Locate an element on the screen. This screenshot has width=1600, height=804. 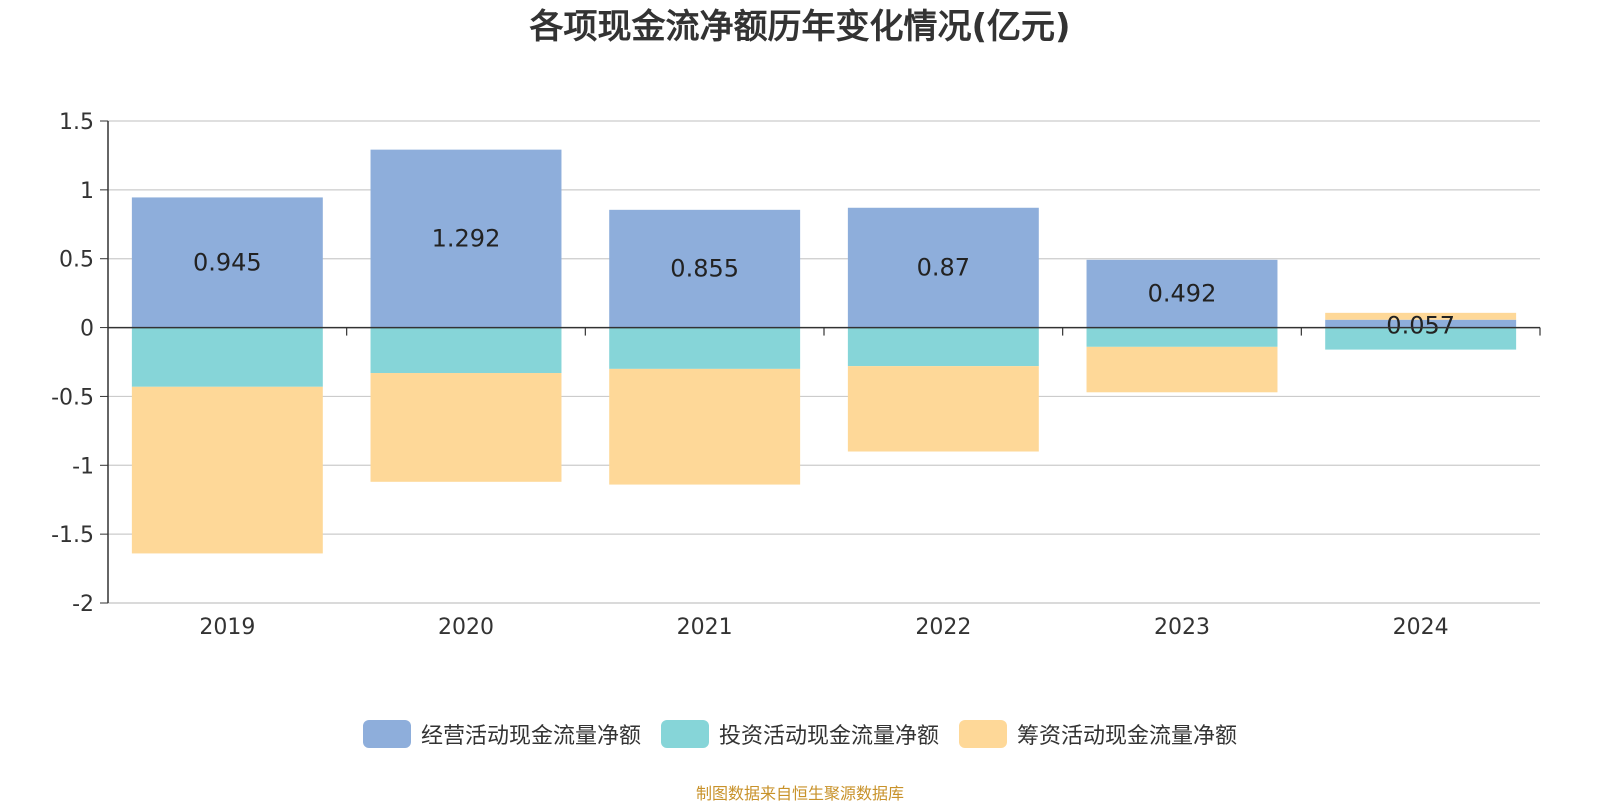
bar-operating-2019 is located at coordinates (227, 262).